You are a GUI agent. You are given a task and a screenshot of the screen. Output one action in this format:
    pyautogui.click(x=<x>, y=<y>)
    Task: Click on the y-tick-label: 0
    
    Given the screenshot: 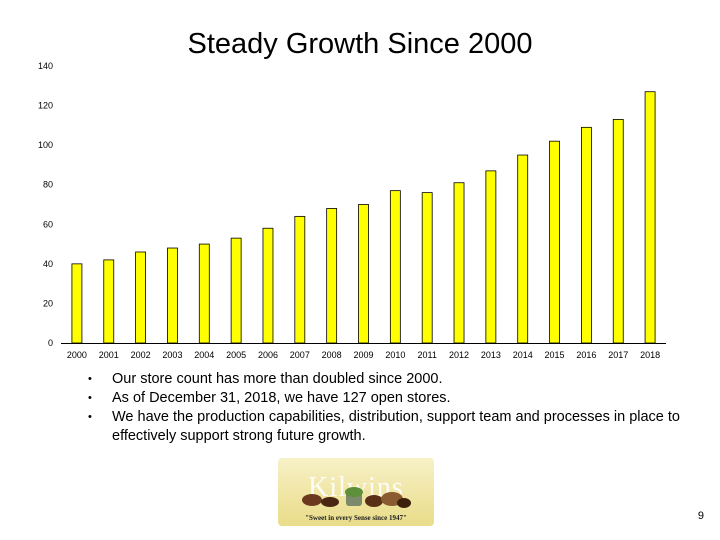 What is the action you would take?
    pyautogui.click(x=50, y=343)
    